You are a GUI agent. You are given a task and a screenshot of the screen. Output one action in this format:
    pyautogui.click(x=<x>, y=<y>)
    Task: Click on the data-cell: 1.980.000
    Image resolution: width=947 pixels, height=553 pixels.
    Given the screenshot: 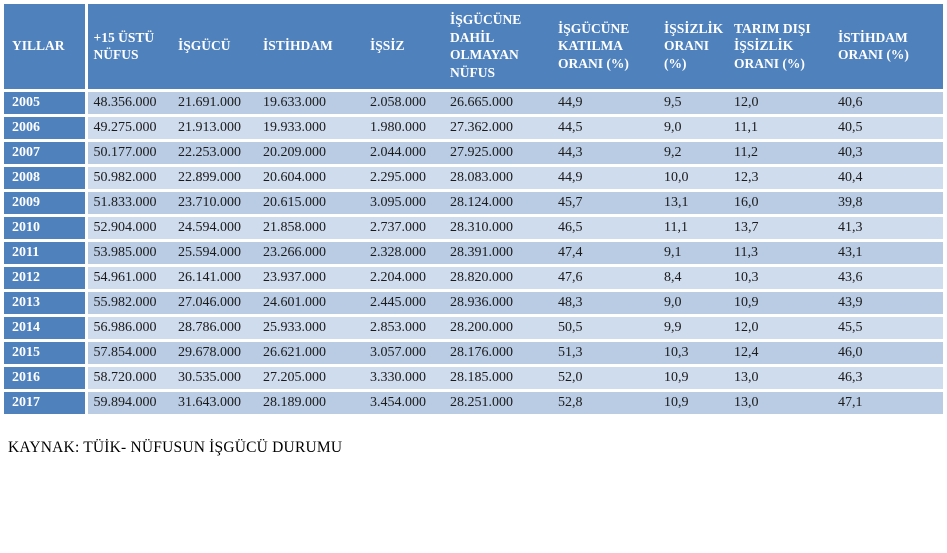 What is the action you would take?
    pyautogui.click(x=404, y=128)
    